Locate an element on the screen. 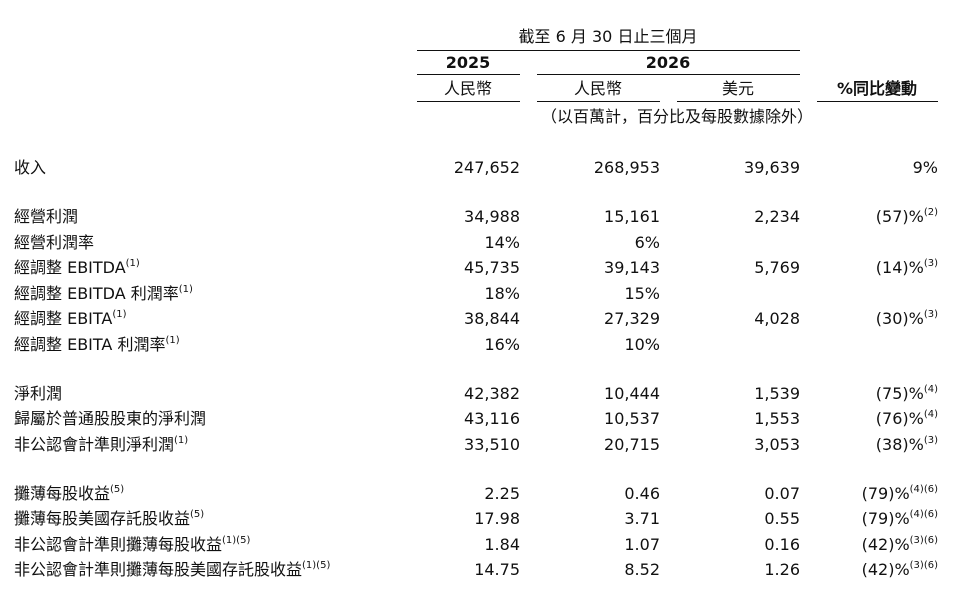 The height and width of the screenshot is (591, 960). row-label: 收入 is located at coordinates (30, 168).